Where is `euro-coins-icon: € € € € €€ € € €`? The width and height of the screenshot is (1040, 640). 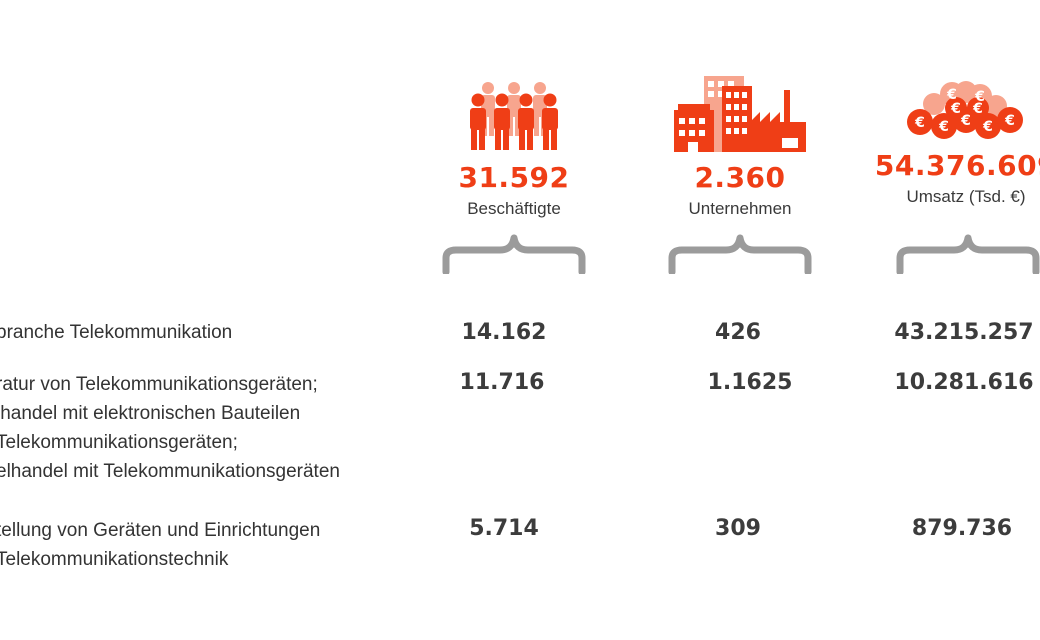 euro-coins-icon: € € € € €€ € € € is located at coordinates (965, 110).